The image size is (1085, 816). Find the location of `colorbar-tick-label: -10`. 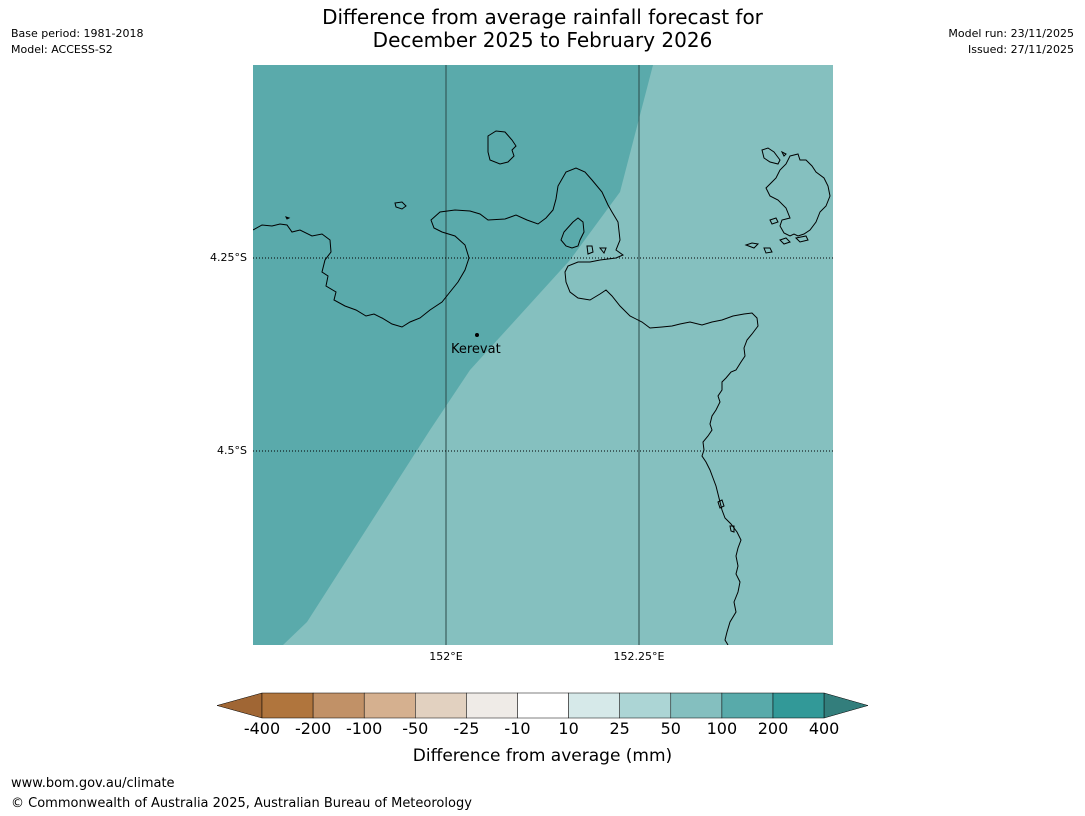

colorbar-tick-label: -10 is located at coordinates (517, 728).